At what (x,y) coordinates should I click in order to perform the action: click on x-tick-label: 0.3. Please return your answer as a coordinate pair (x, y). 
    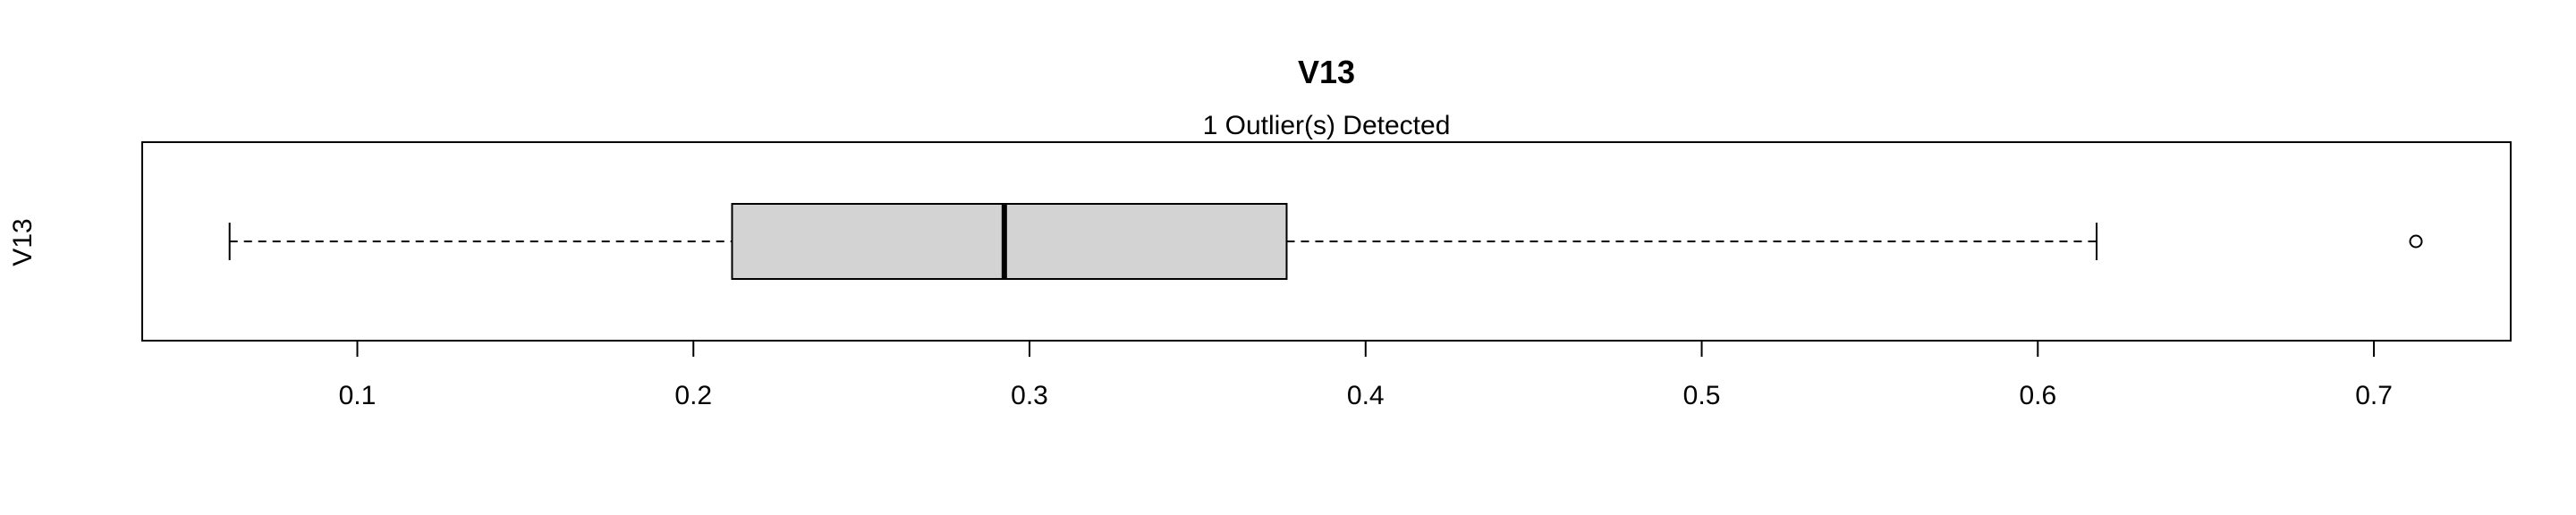
    Looking at the image, I should click on (1029, 395).